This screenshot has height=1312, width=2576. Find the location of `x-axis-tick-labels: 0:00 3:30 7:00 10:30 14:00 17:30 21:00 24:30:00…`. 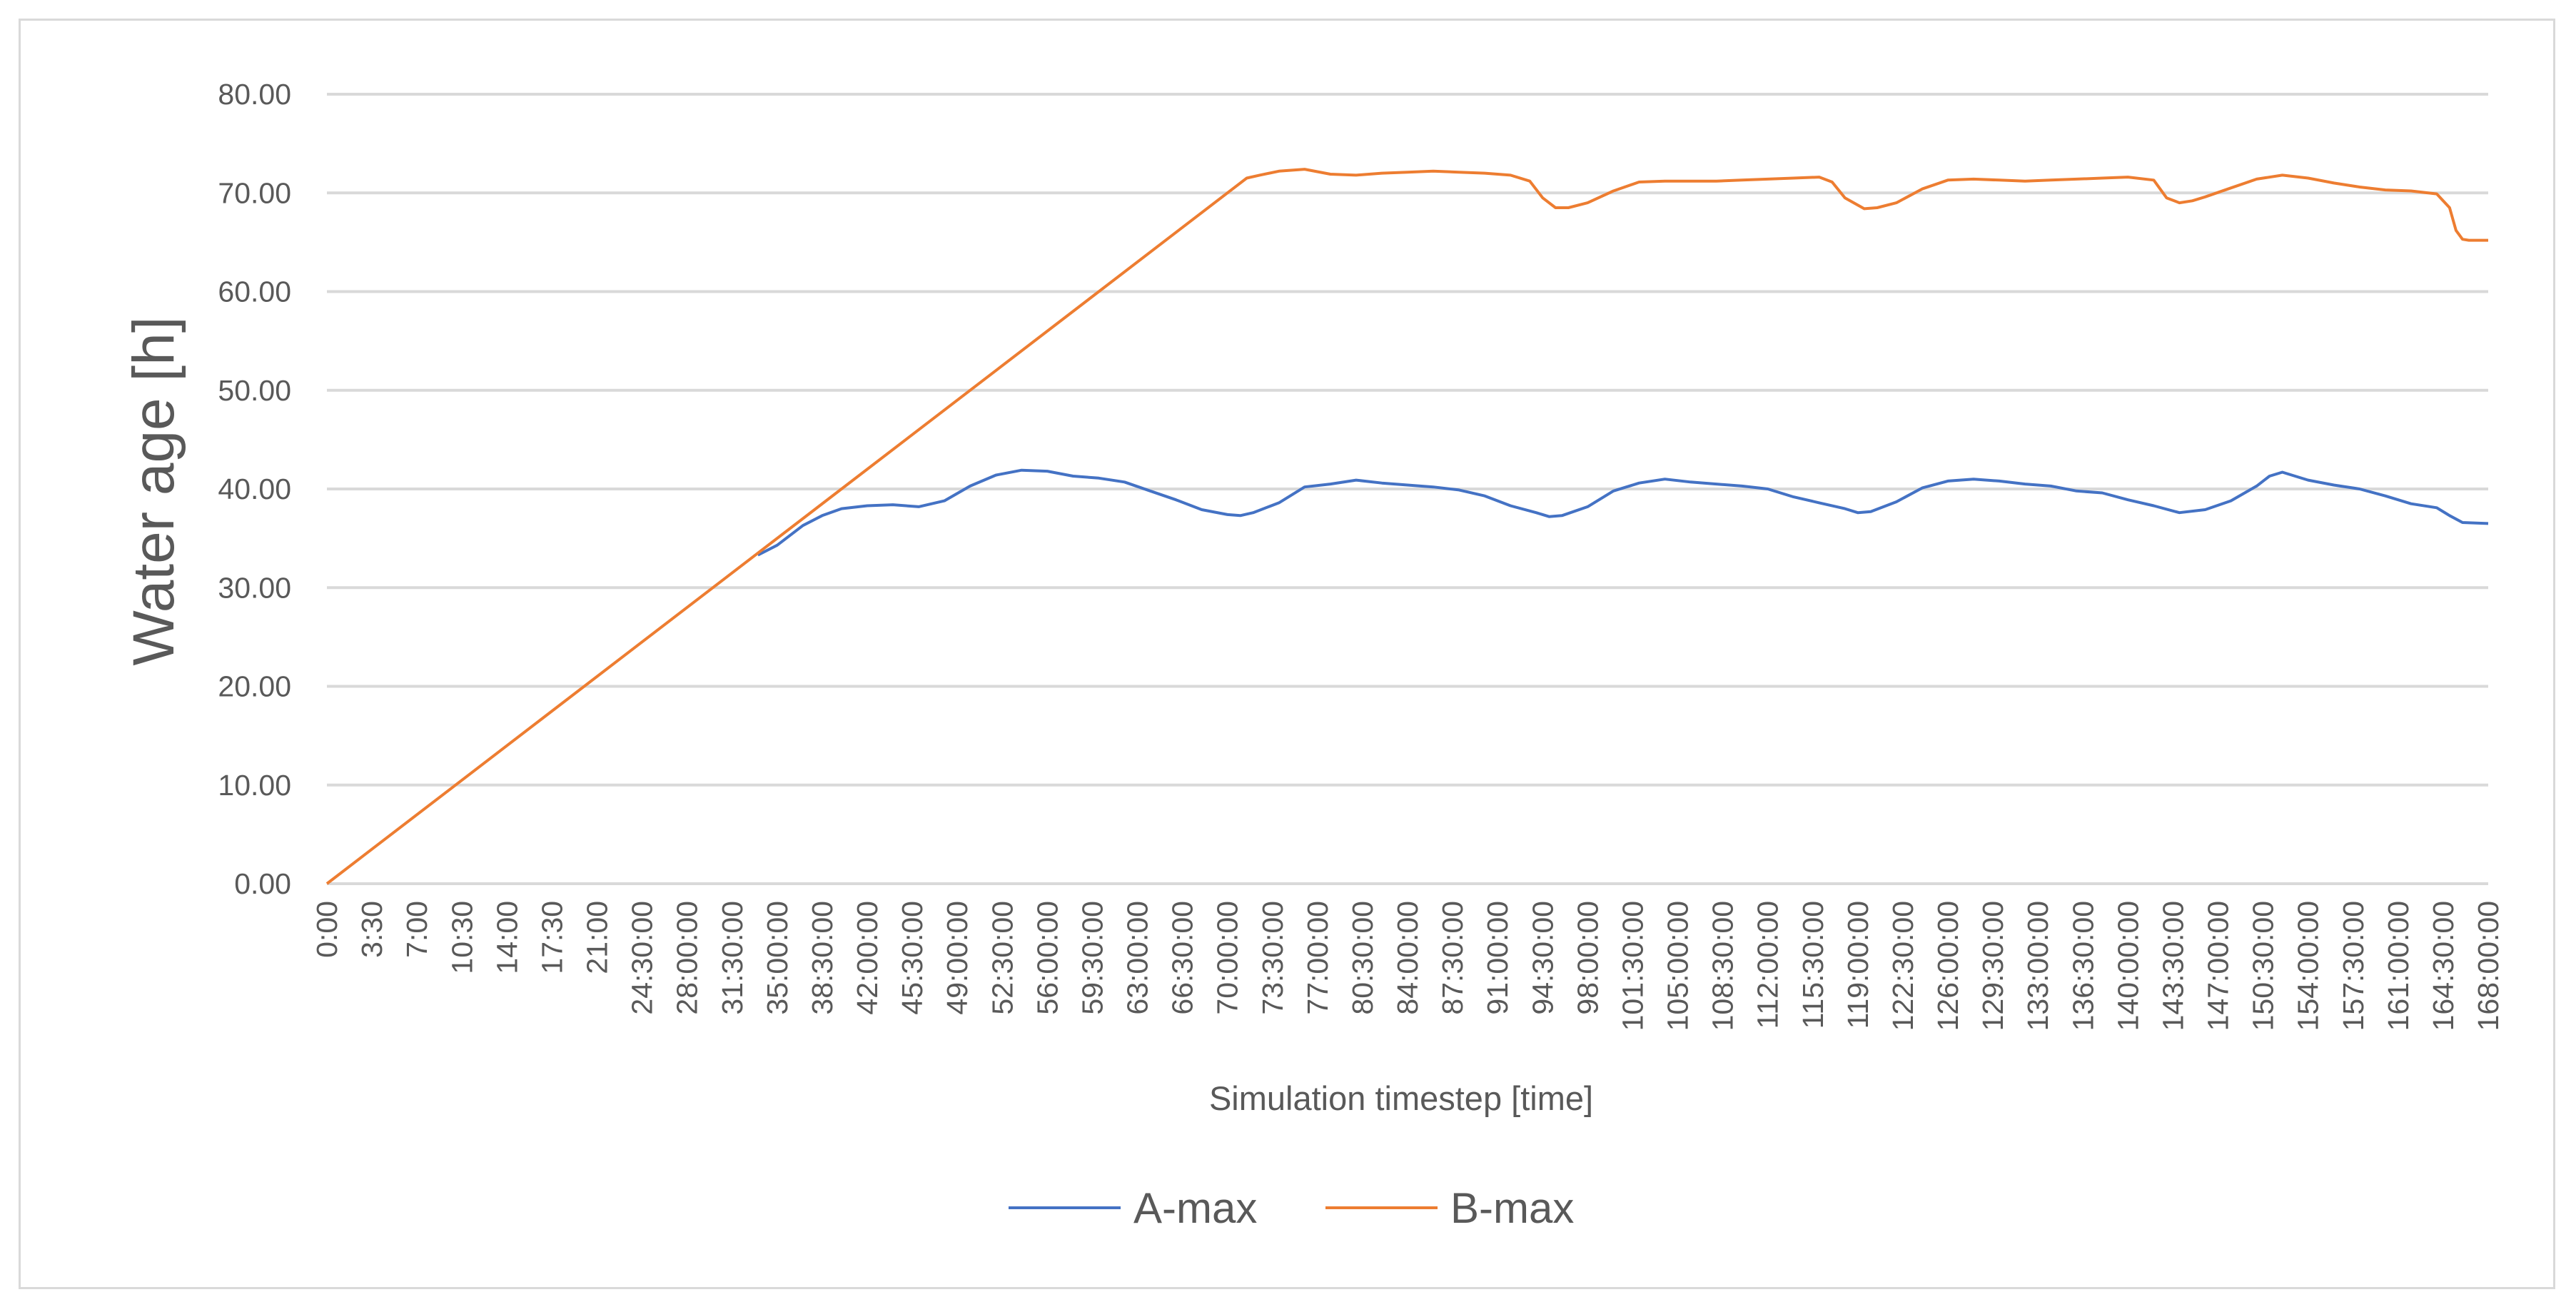

x-axis-tick-labels: 0:00 3:30 7:00 10:30 14:00 17:30 21:00 24:30:00… is located at coordinates (1407, 966).